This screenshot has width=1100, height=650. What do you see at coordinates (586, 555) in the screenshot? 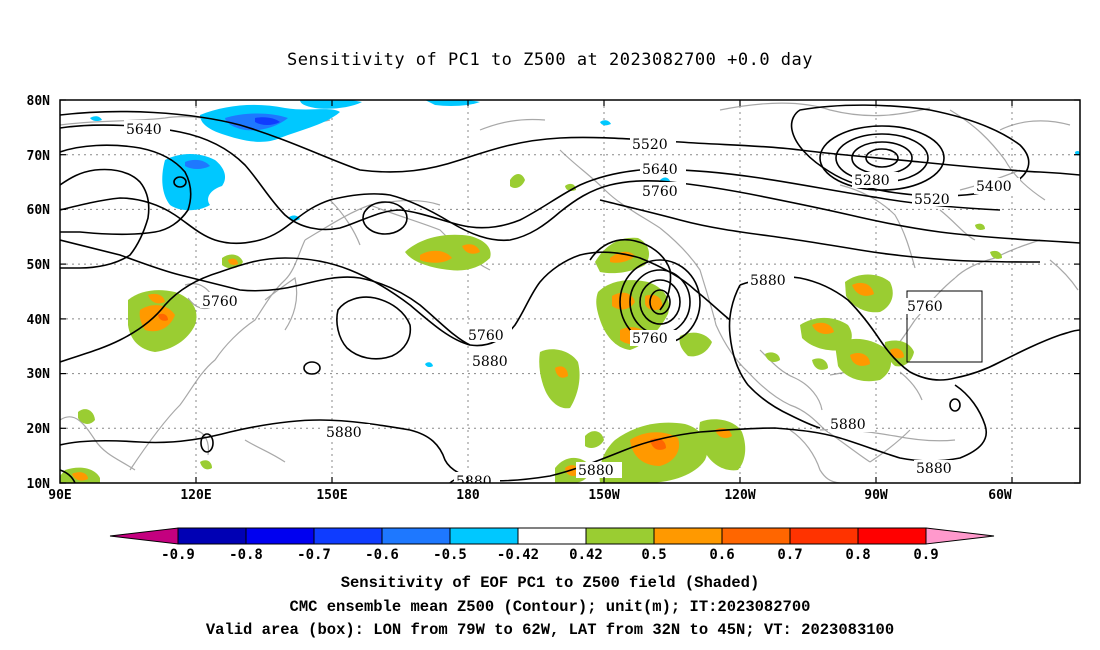
I see `colorbar-label: 0.42` at bounding box center [586, 555].